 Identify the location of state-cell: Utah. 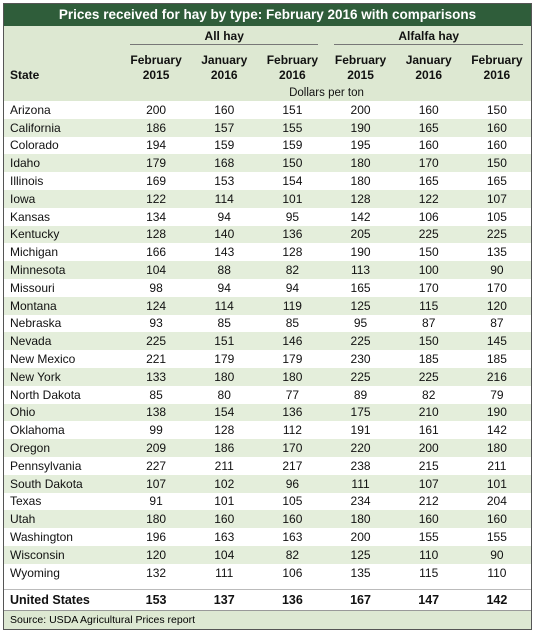
(63, 519).